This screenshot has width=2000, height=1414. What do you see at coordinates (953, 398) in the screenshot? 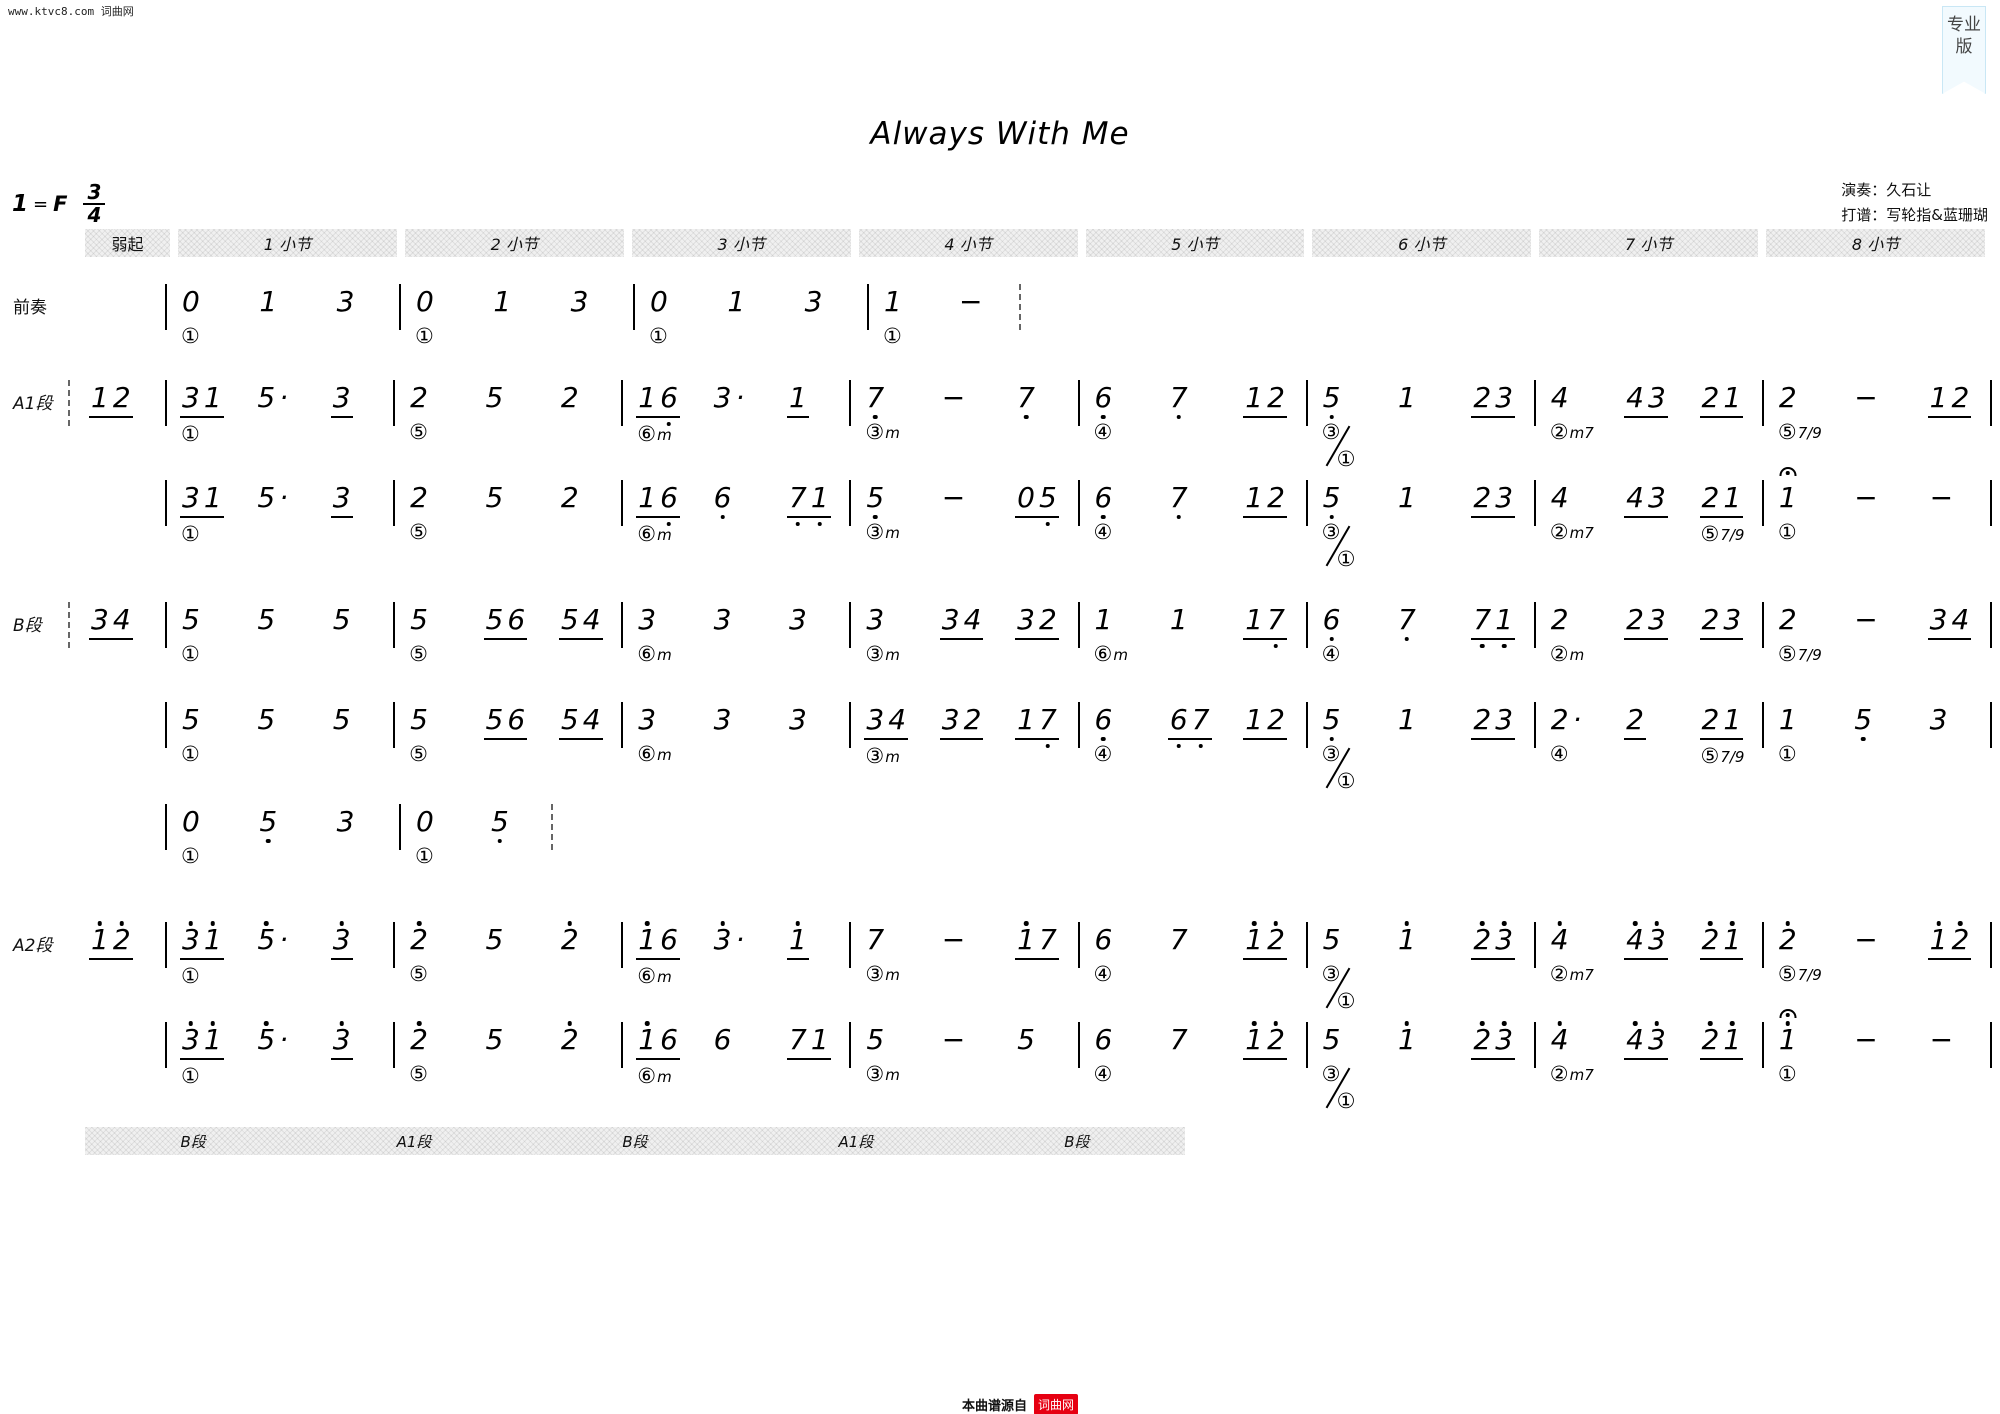
I see `note: −` at bounding box center [953, 398].